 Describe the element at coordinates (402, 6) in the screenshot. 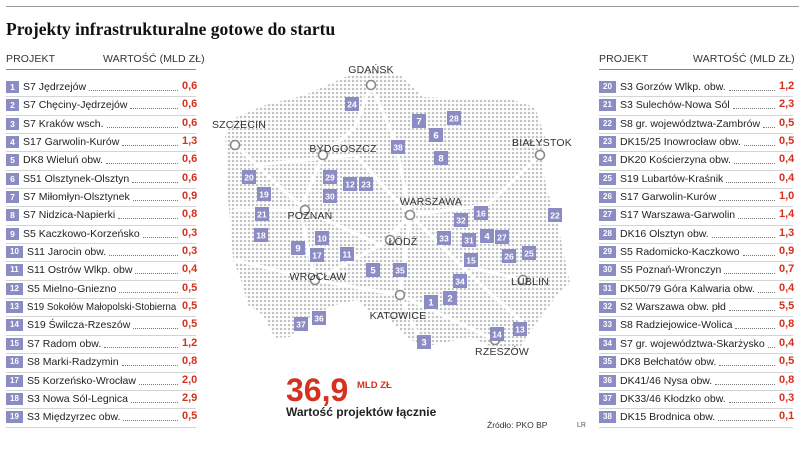

I see `top-rule` at that location.